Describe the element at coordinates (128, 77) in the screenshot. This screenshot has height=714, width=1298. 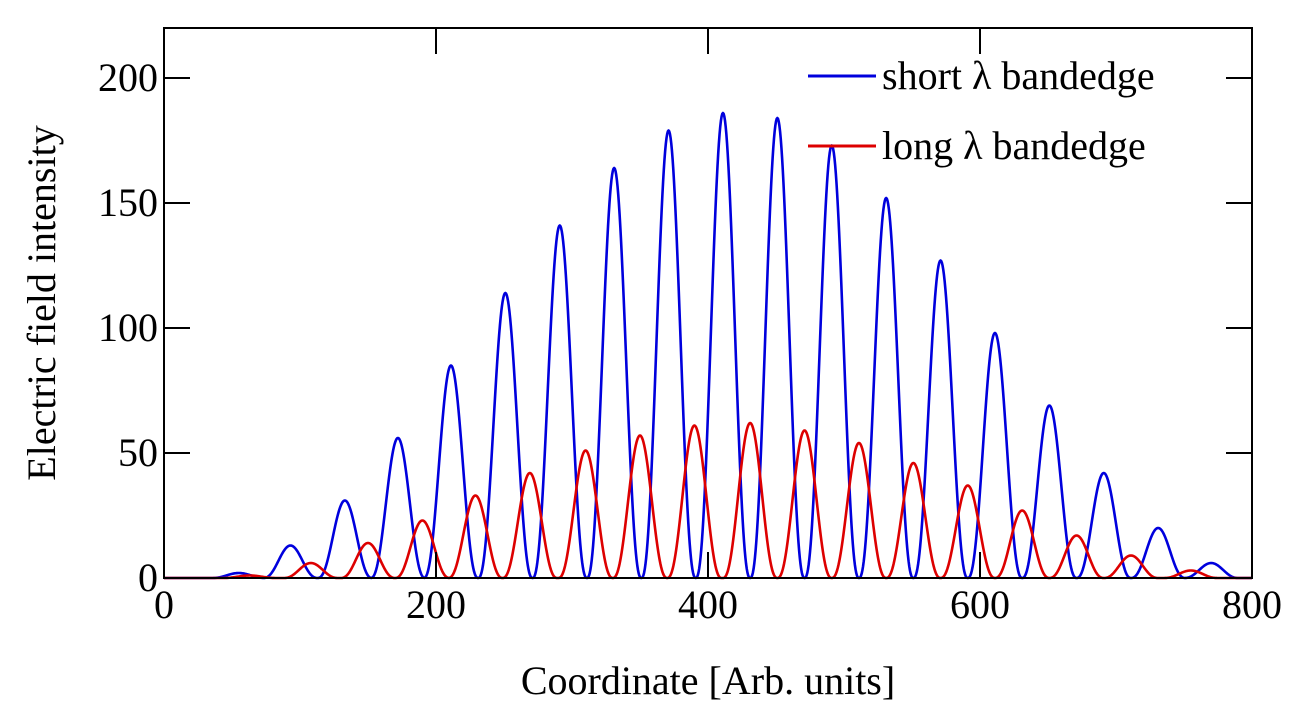
I see `y-tick-label-200: 200` at that location.